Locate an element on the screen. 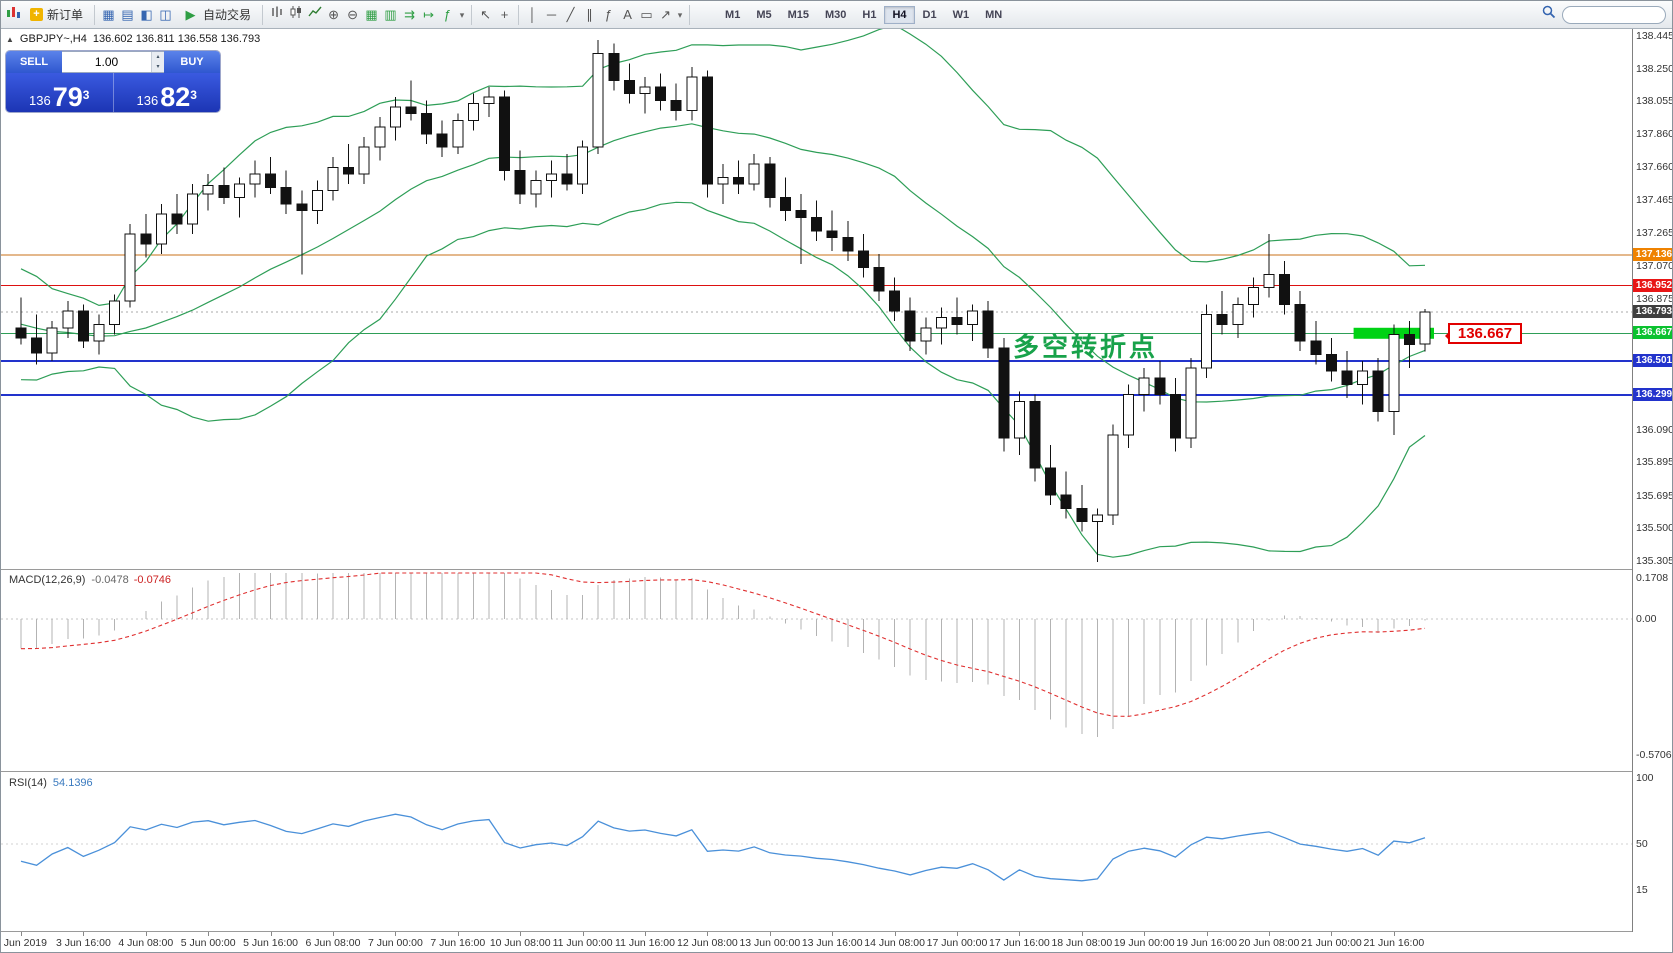 The image size is (1673, 953). trendline-icon: ╱ is located at coordinates (570, 14).